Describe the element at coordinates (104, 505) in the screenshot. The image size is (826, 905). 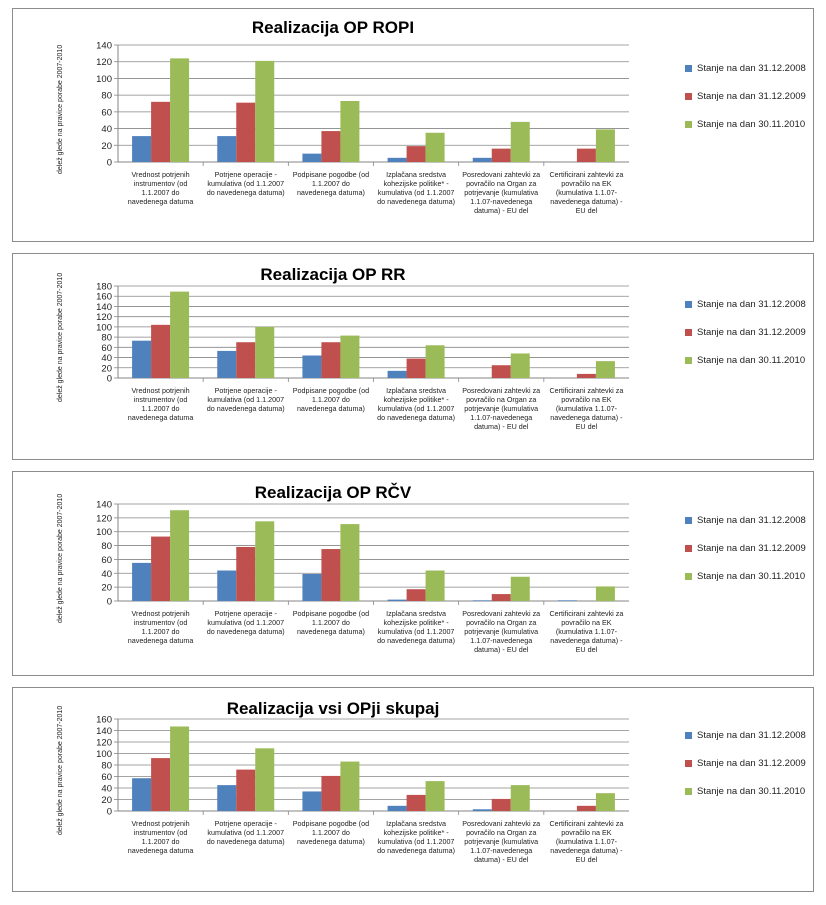
I see `y-tick-label: 140` at that location.